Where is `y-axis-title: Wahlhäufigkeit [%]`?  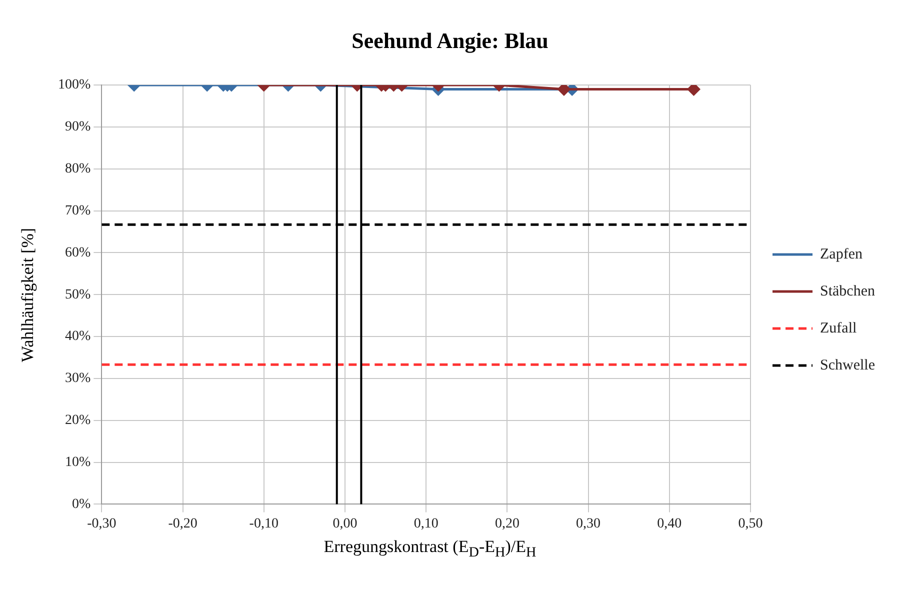 y-axis-title: Wahlhäufigkeit [%] is located at coordinates (28, 295).